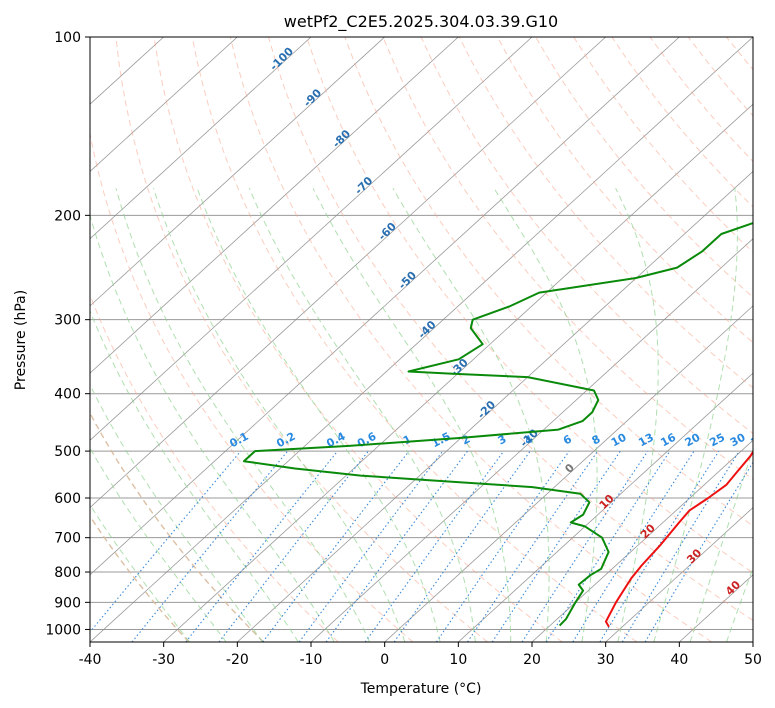 The width and height of the screenshot is (775, 708). Describe the element at coordinates (163, 660) in the screenshot. I see `x-tick-label: -30` at that location.